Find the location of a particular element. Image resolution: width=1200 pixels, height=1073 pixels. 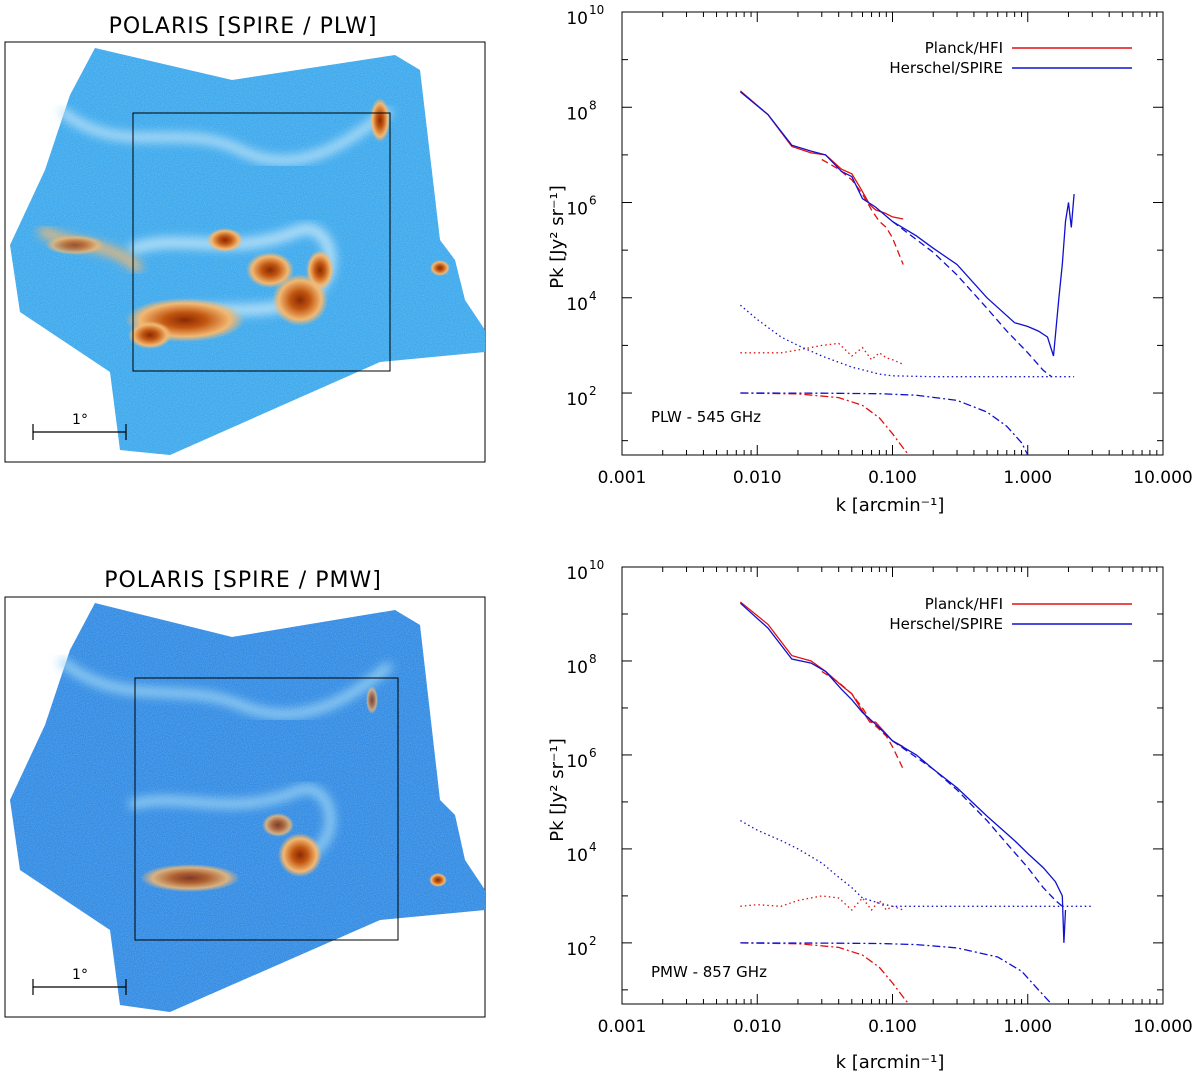

map-title: POLARIS [SPIRE / PMW] is located at coordinates (243, 580).